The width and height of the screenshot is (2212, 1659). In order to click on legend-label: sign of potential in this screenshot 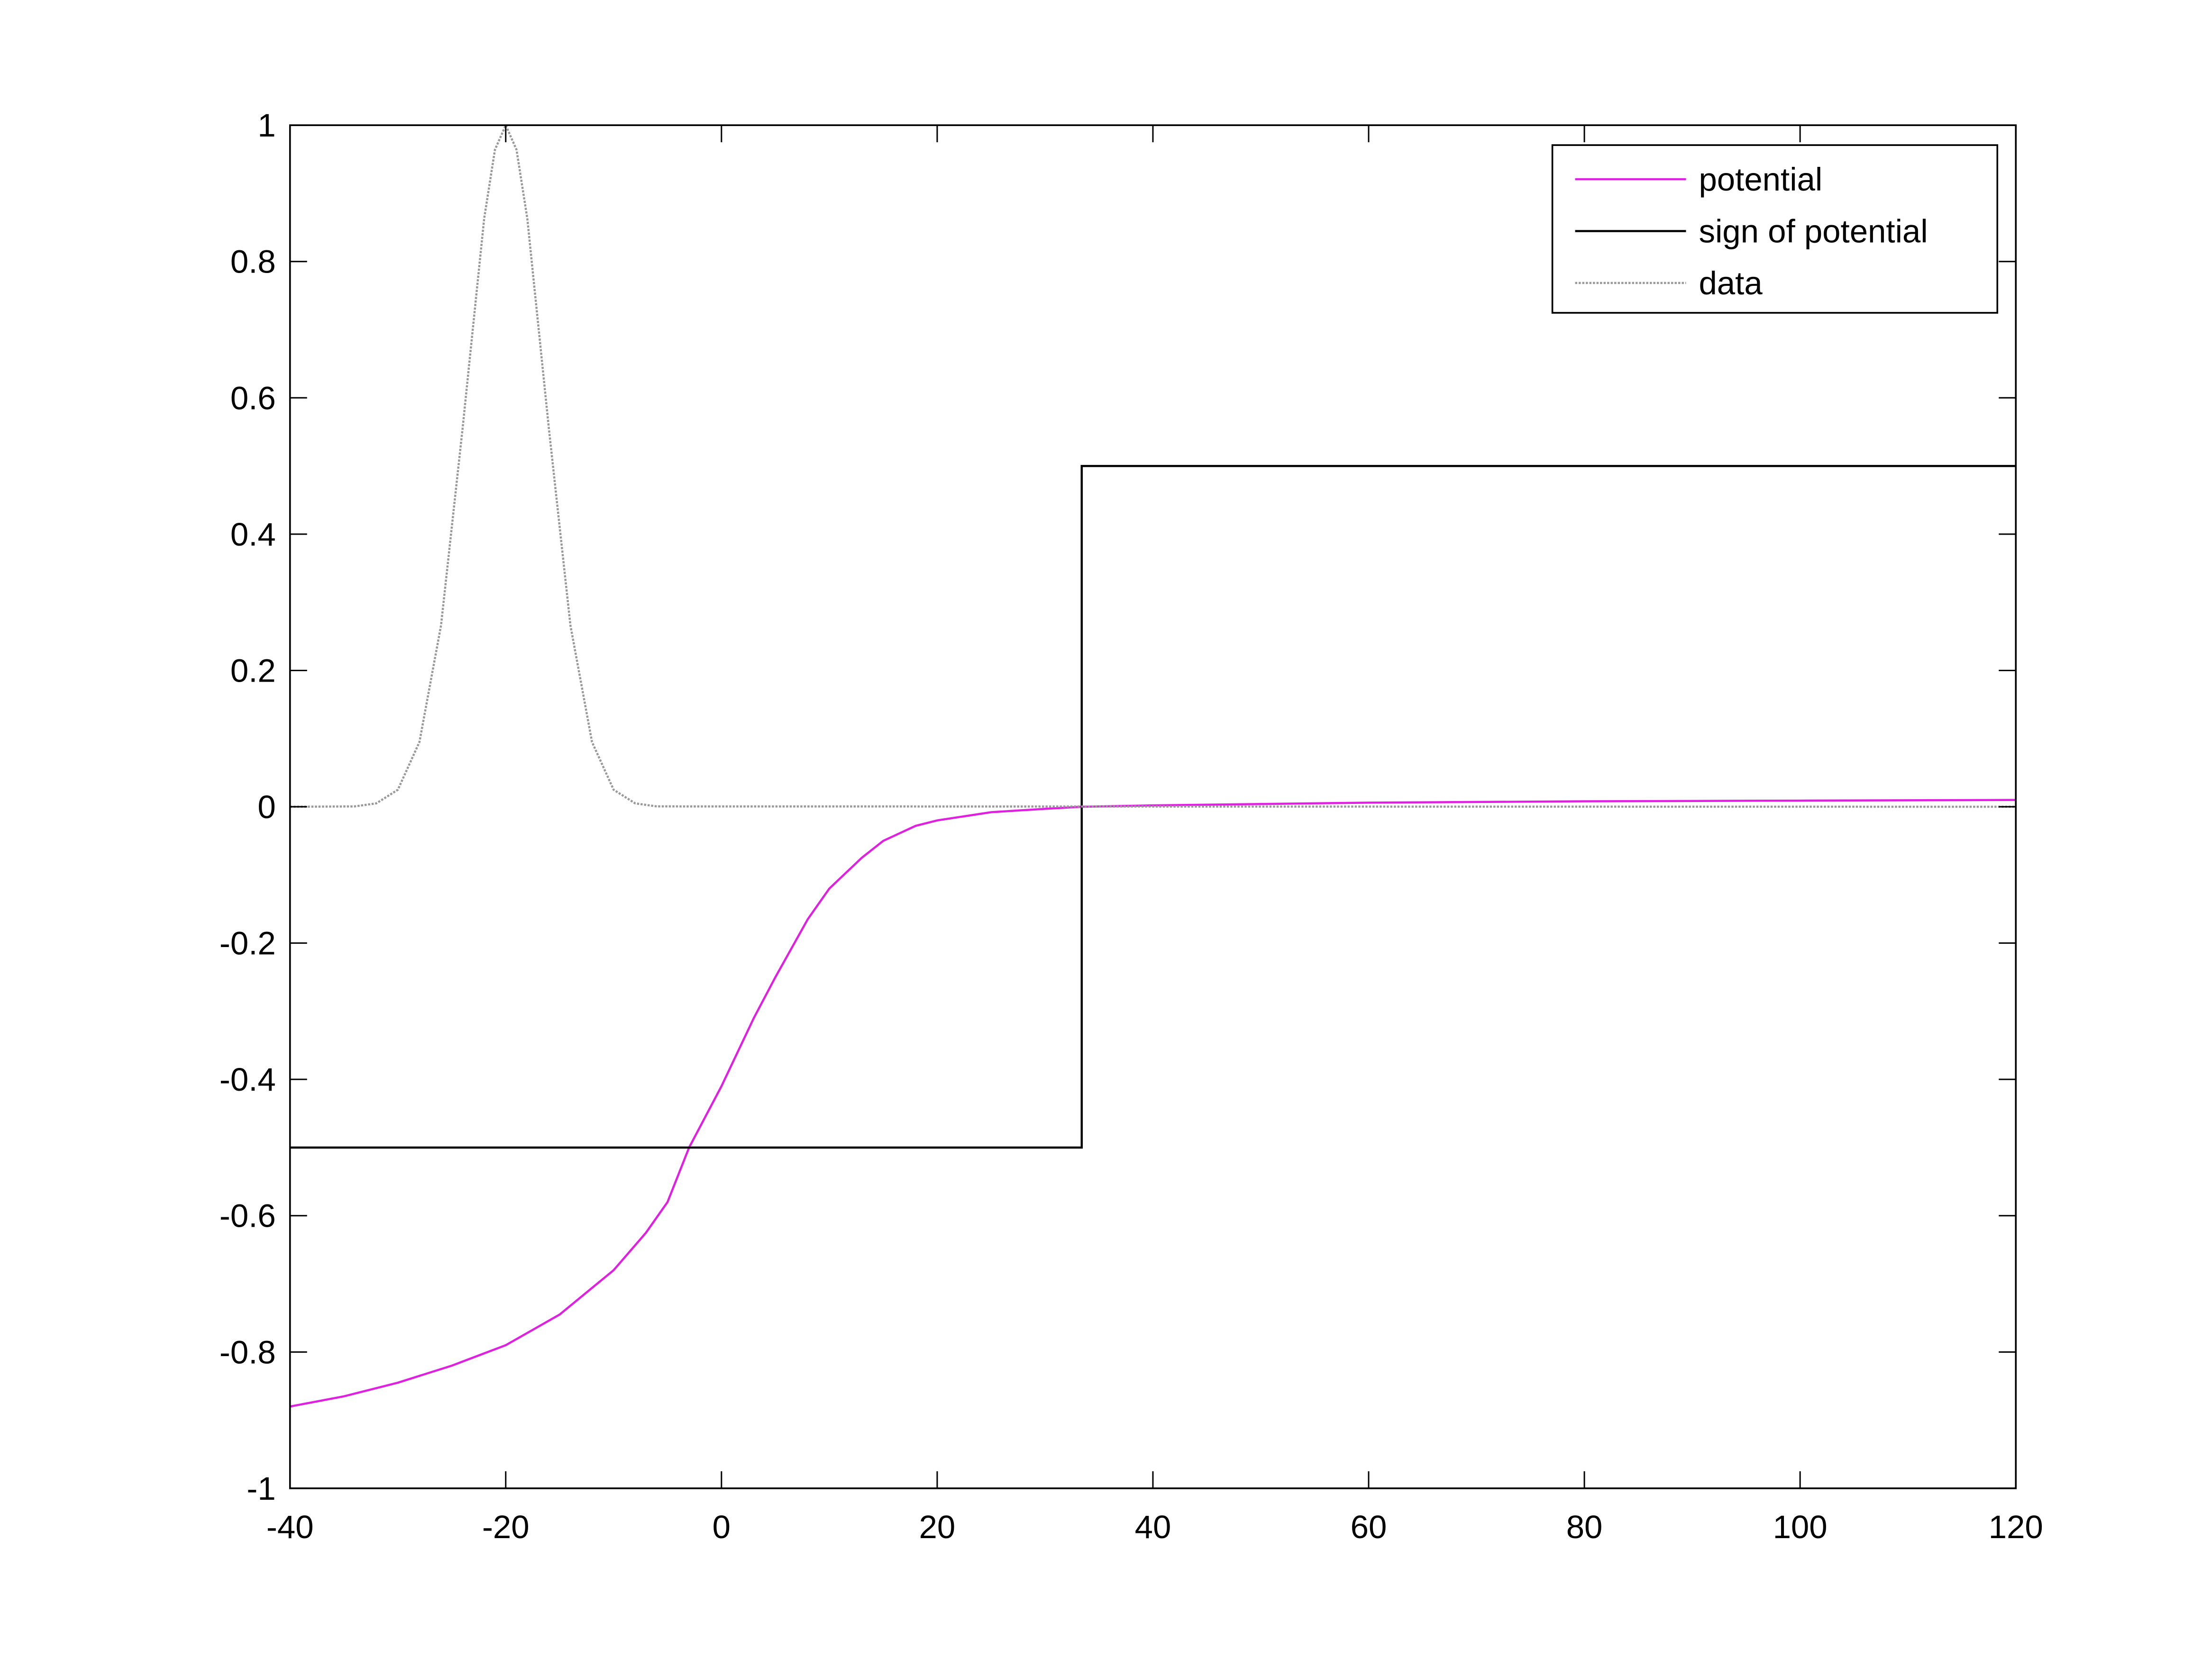, I will do `click(1813, 231)`.